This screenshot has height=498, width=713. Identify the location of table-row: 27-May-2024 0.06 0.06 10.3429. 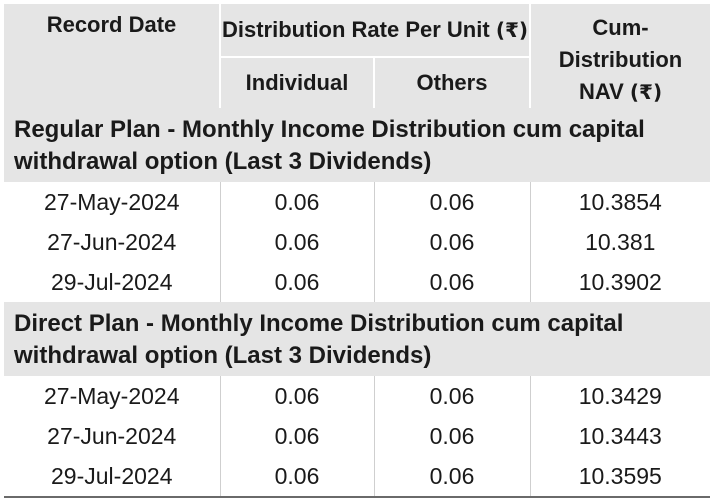
(357, 396).